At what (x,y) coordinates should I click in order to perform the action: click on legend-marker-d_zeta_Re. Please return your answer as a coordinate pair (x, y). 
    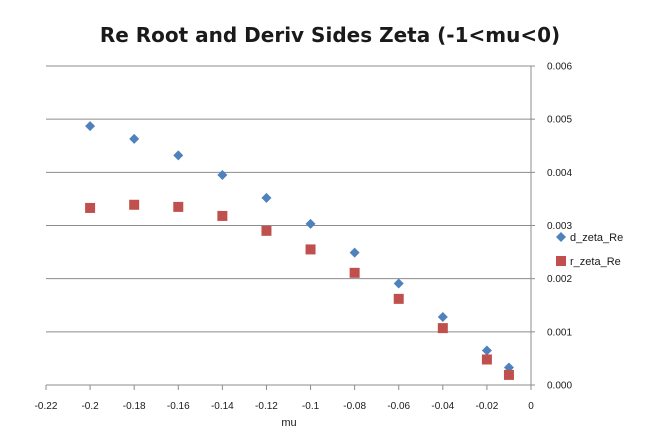
    Looking at the image, I should click on (561, 237).